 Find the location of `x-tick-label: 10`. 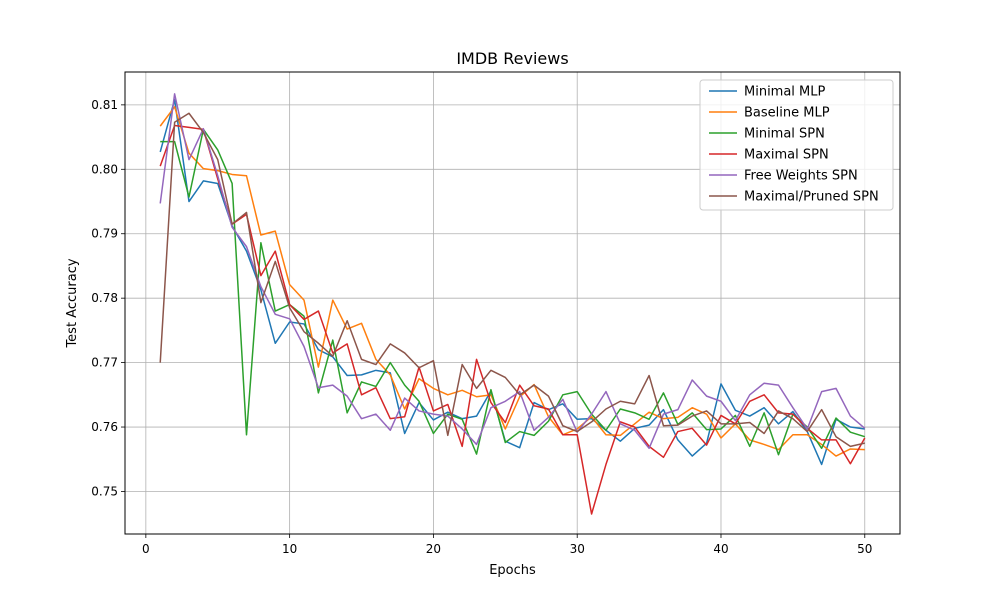

x-tick-label: 10 is located at coordinates (289, 549).